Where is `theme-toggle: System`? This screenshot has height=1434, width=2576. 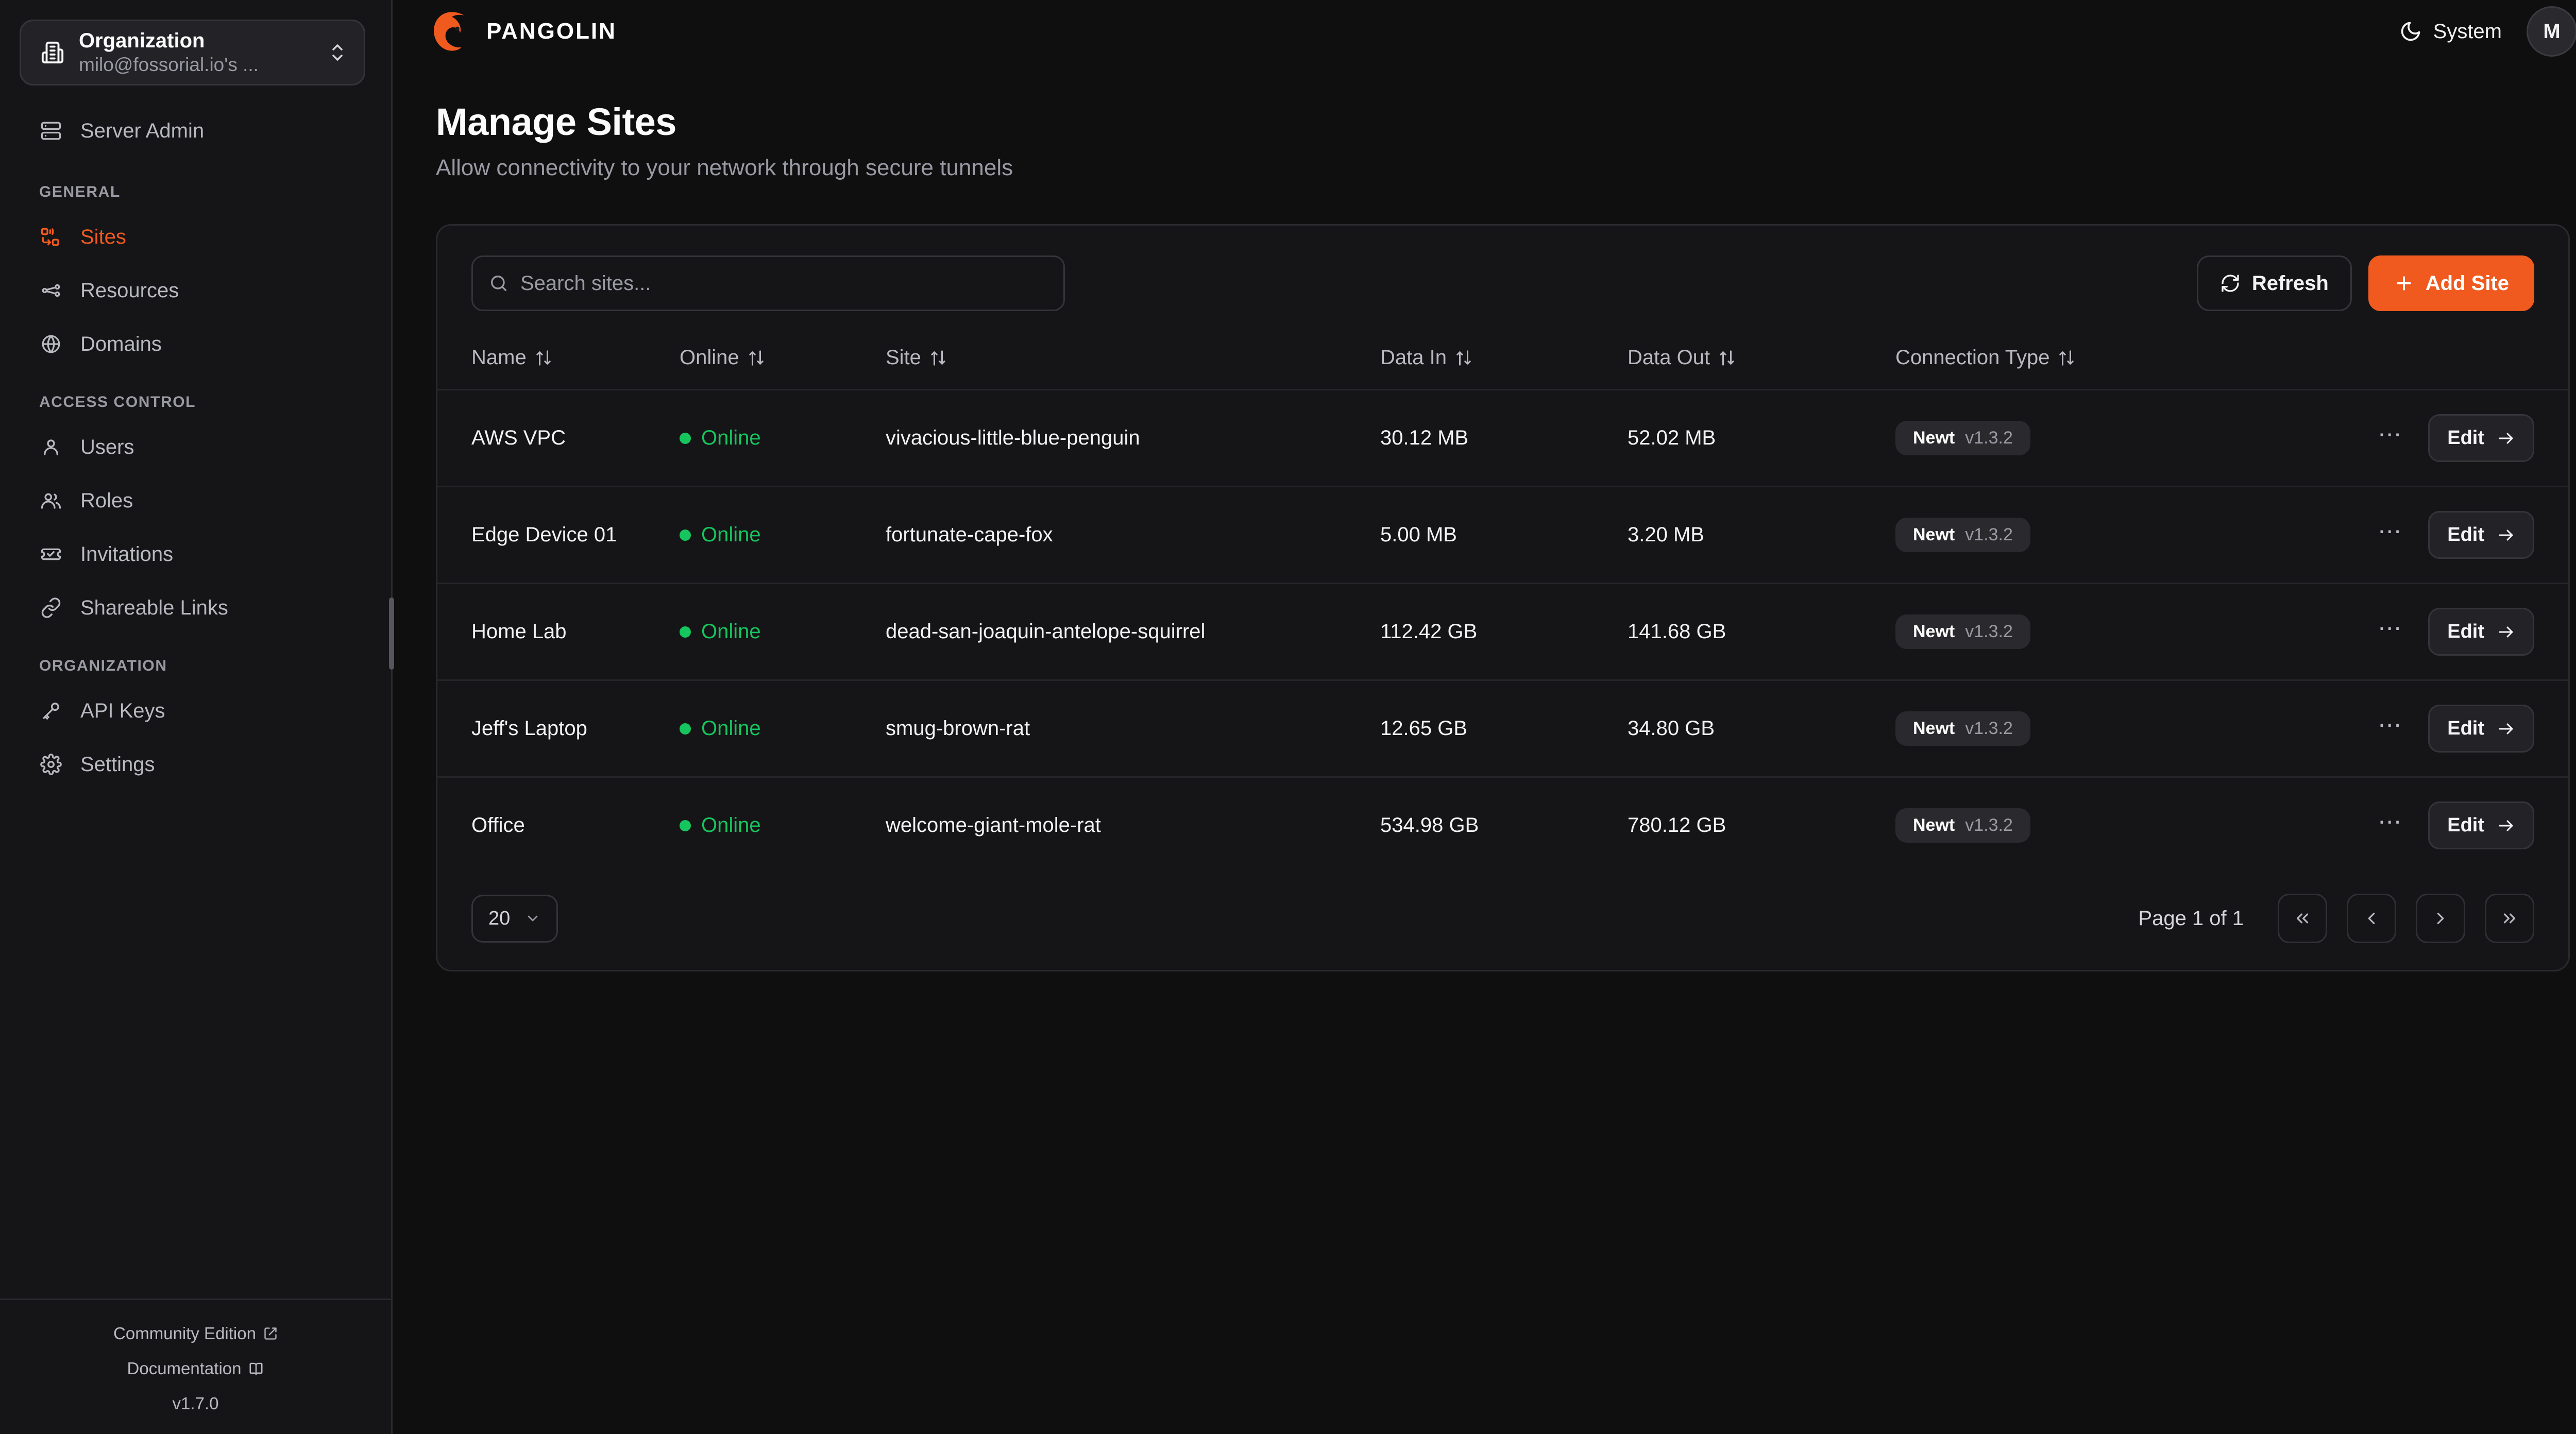
theme-toggle: System is located at coordinates (2450, 31).